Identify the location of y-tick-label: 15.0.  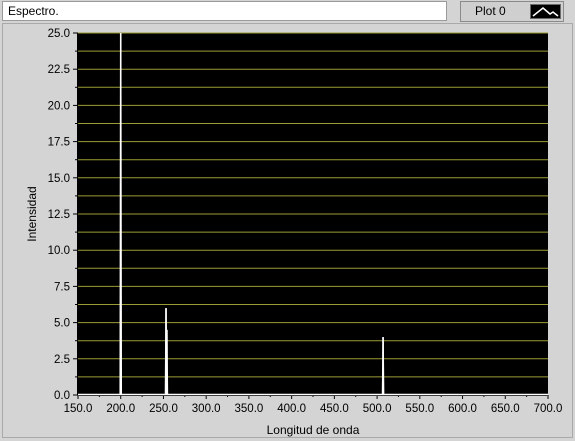
(59, 179).